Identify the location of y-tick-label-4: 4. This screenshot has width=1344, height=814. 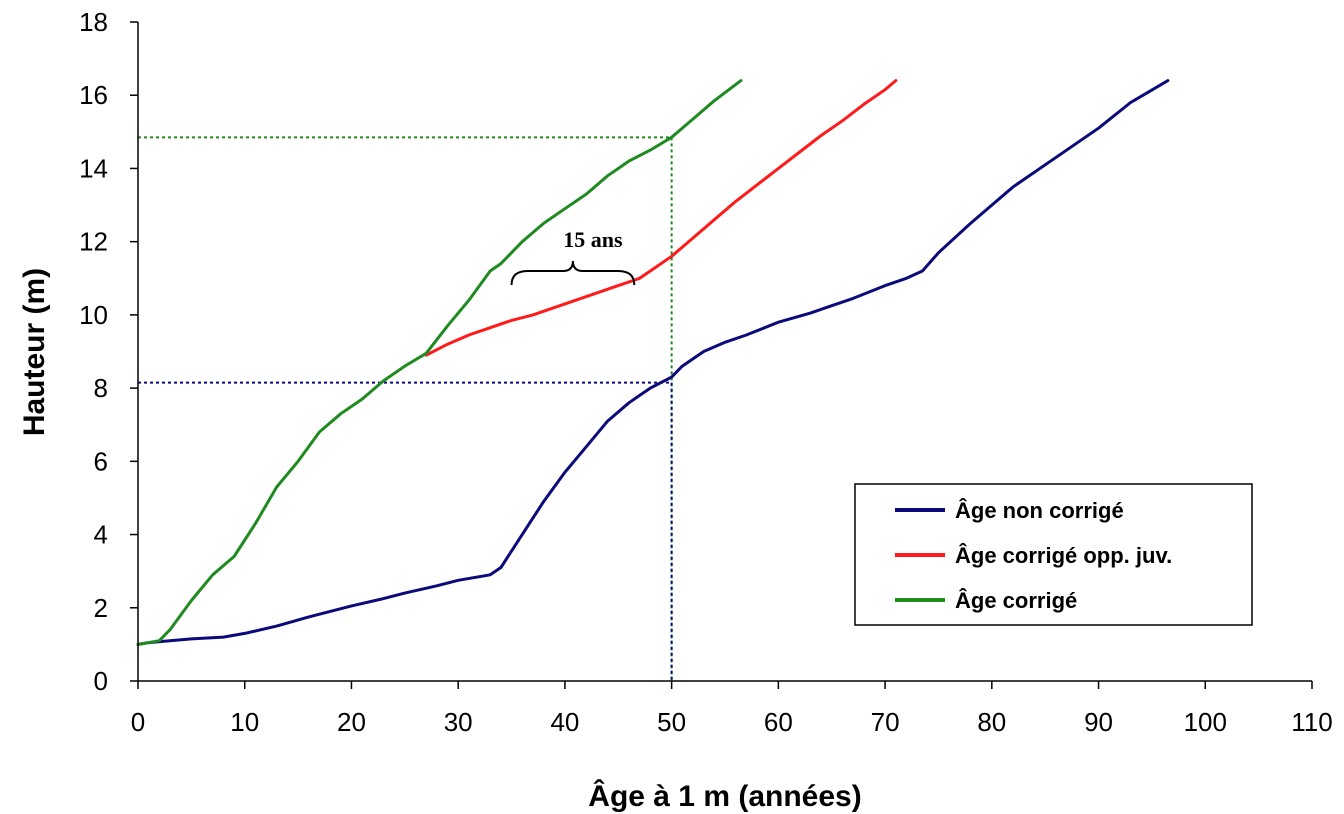
(101, 535).